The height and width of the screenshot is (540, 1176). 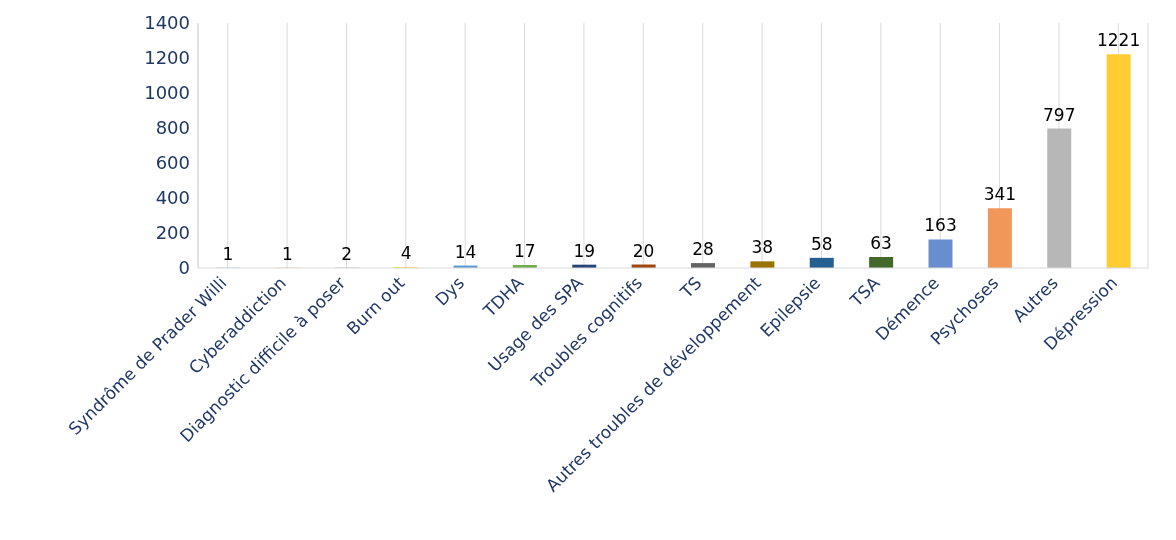 I want to click on y-tick-label: 0, so click(x=184, y=268).